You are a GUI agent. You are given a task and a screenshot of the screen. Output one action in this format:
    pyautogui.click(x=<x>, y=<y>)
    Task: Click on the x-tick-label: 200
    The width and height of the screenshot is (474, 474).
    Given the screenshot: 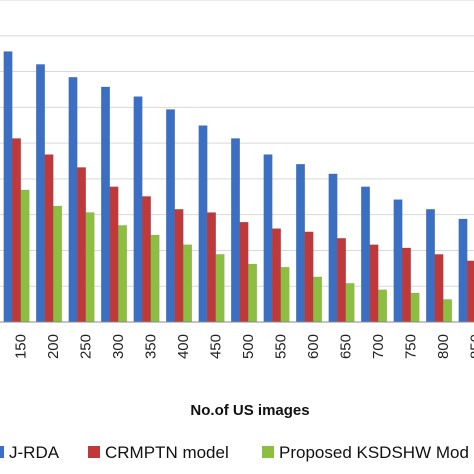 What is the action you would take?
    pyautogui.click(x=53, y=346)
    